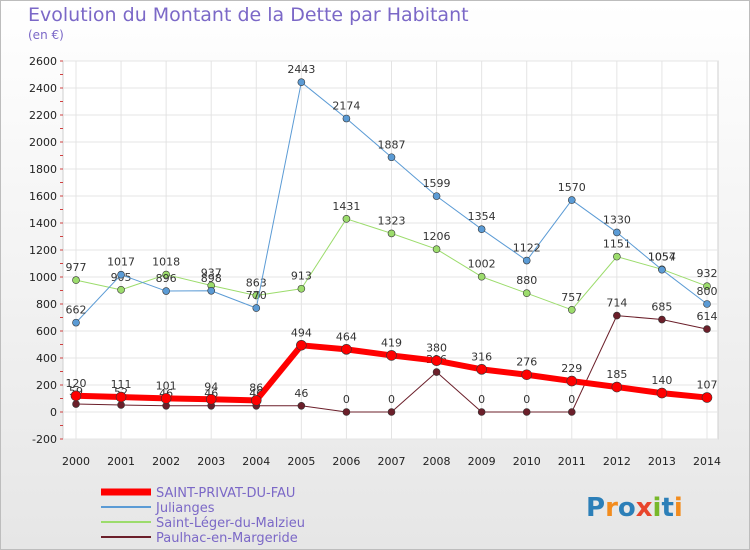 The height and width of the screenshot is (550, 750). I want to click on data-label: 1323, so click(392, 220).